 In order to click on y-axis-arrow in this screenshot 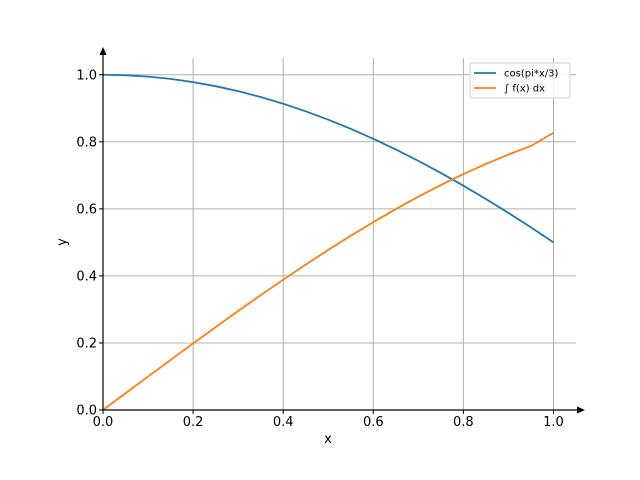, I will do `click(103, 51)`.